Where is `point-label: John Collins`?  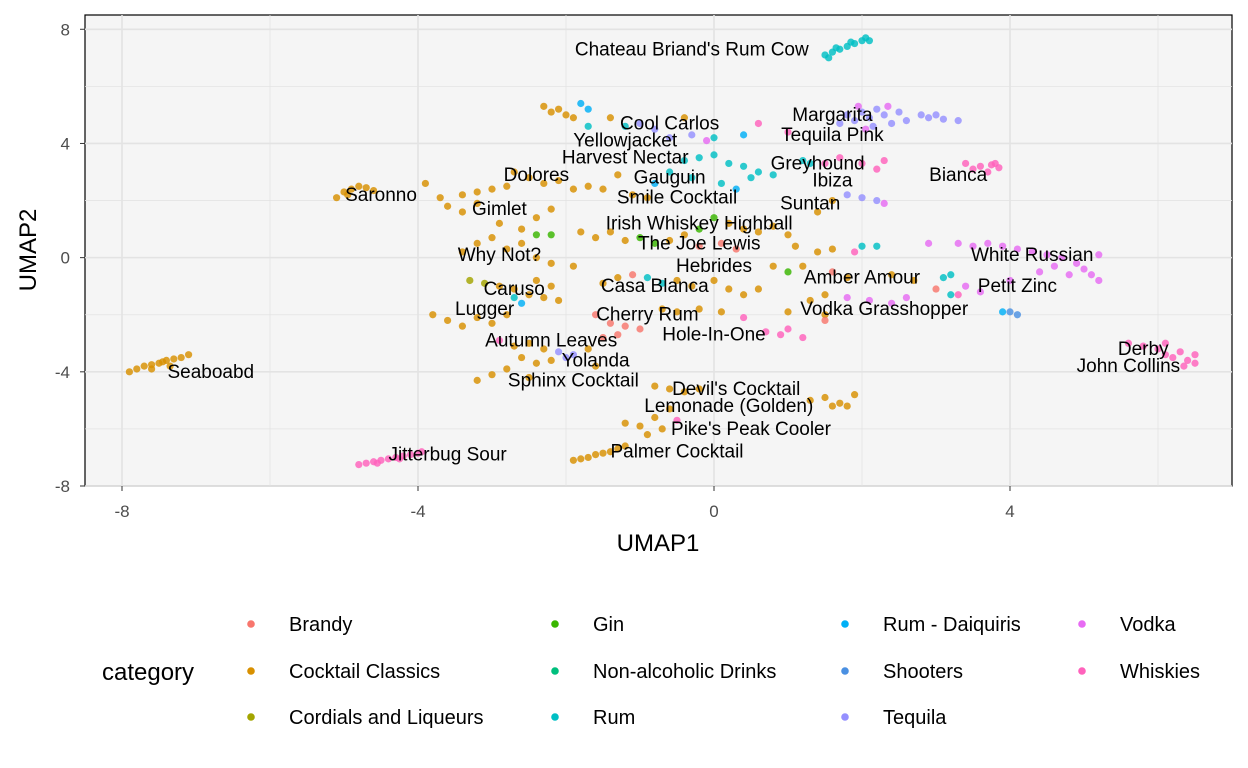
point-label: John Collins is located at coordinates (1129, 366).